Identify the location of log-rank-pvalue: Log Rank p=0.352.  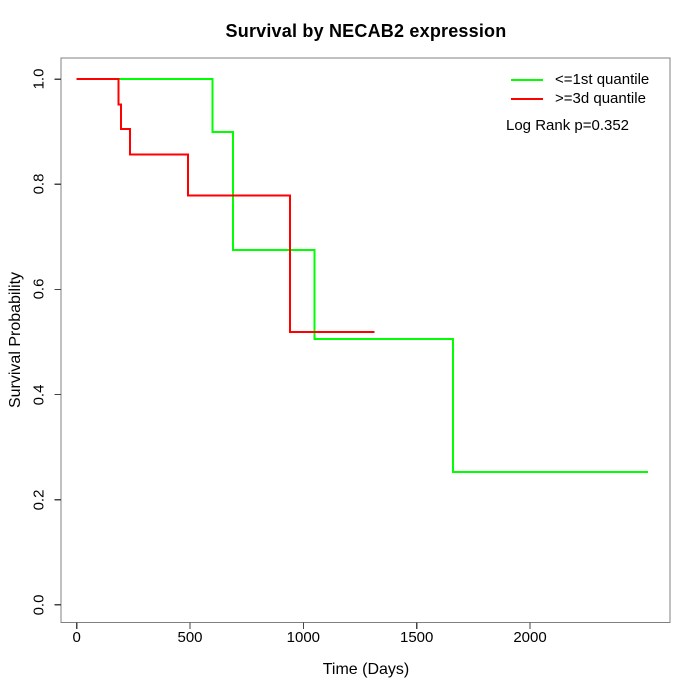
(568, 125).